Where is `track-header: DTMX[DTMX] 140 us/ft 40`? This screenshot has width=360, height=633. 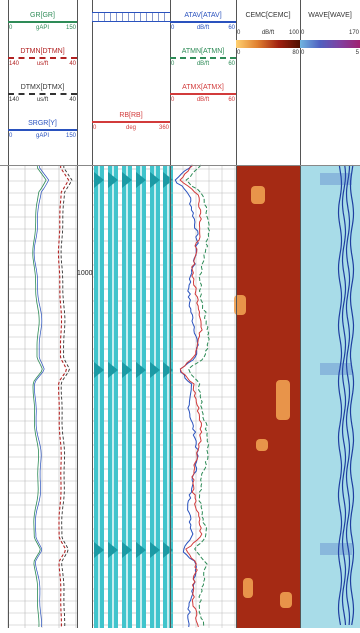
track-header: DTMX[DTMX] 140 us/ft 40 is located at coordinates (42, 94).